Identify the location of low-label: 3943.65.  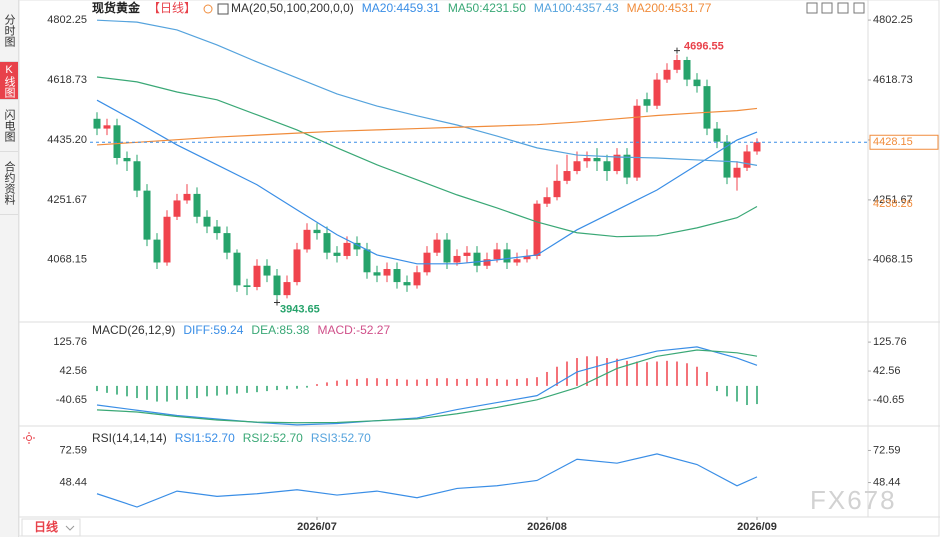
(300, 309).